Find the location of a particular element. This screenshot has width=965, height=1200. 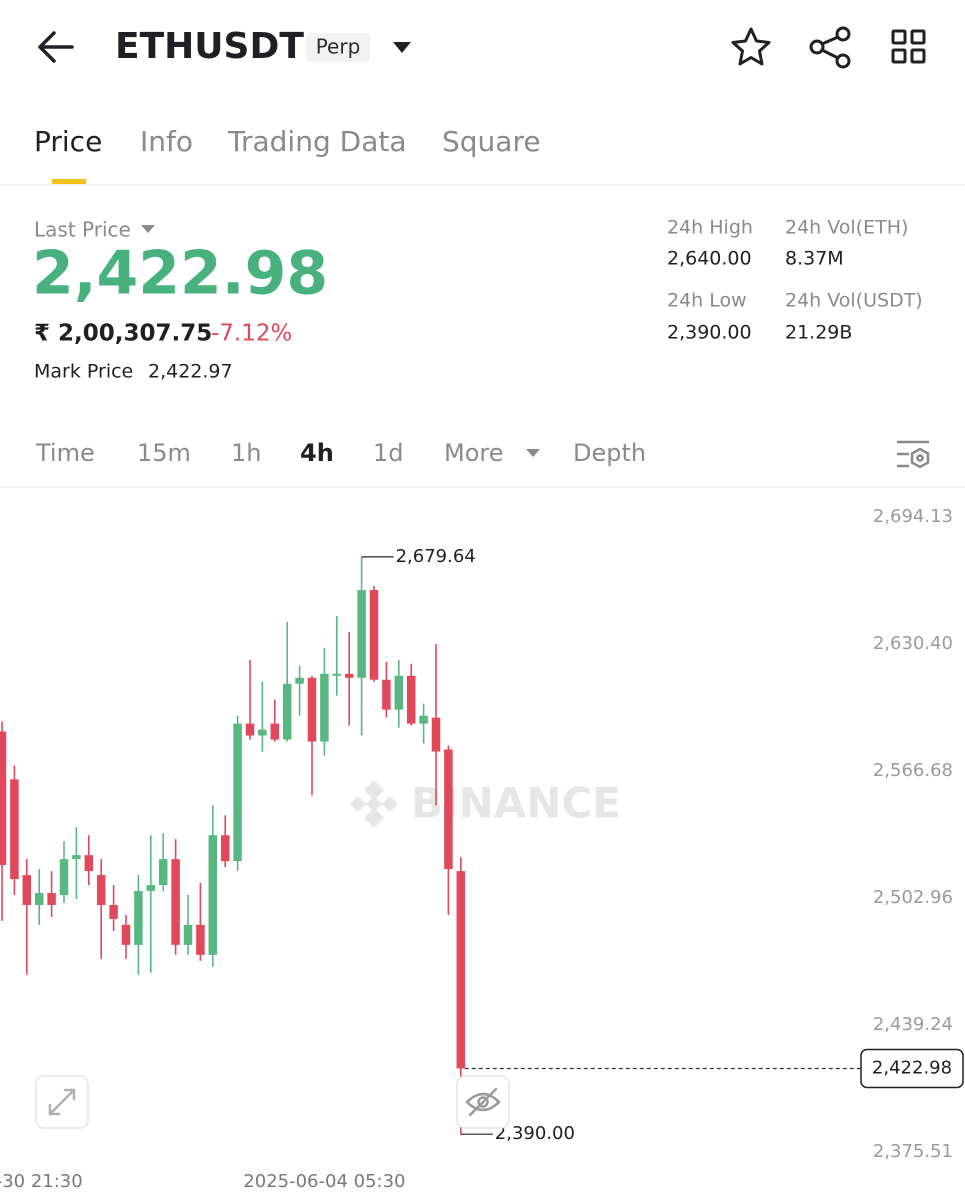

stat-value: 2,390.00 is located at coordinates (709, 333).